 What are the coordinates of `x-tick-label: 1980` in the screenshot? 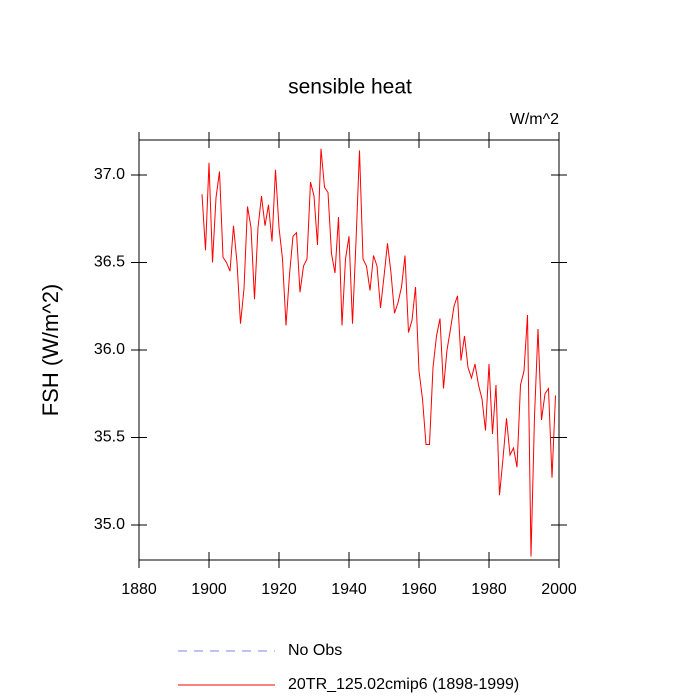 It's located at (489, 589).